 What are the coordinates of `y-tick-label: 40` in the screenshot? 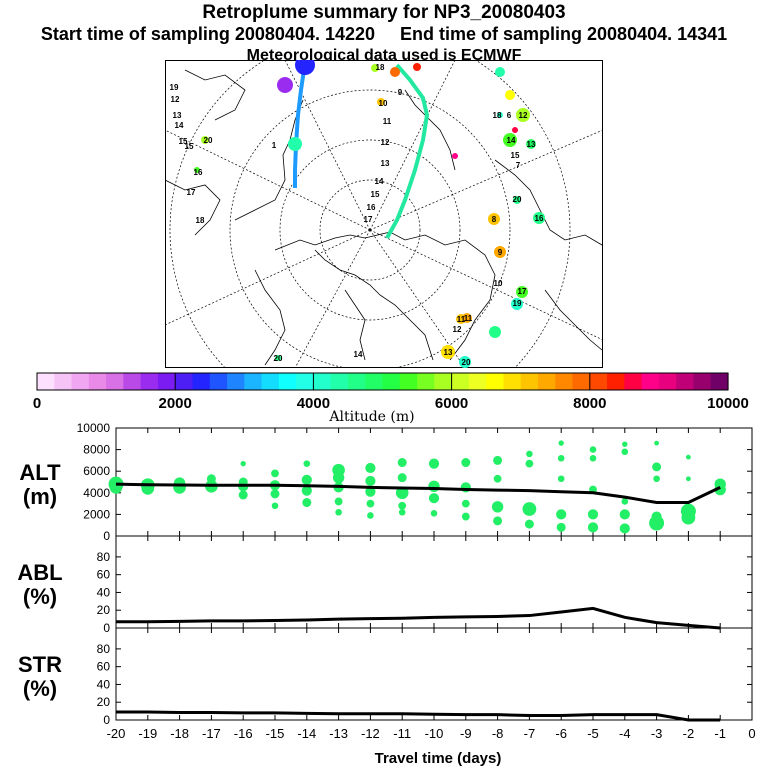 It's located at (104, 684).